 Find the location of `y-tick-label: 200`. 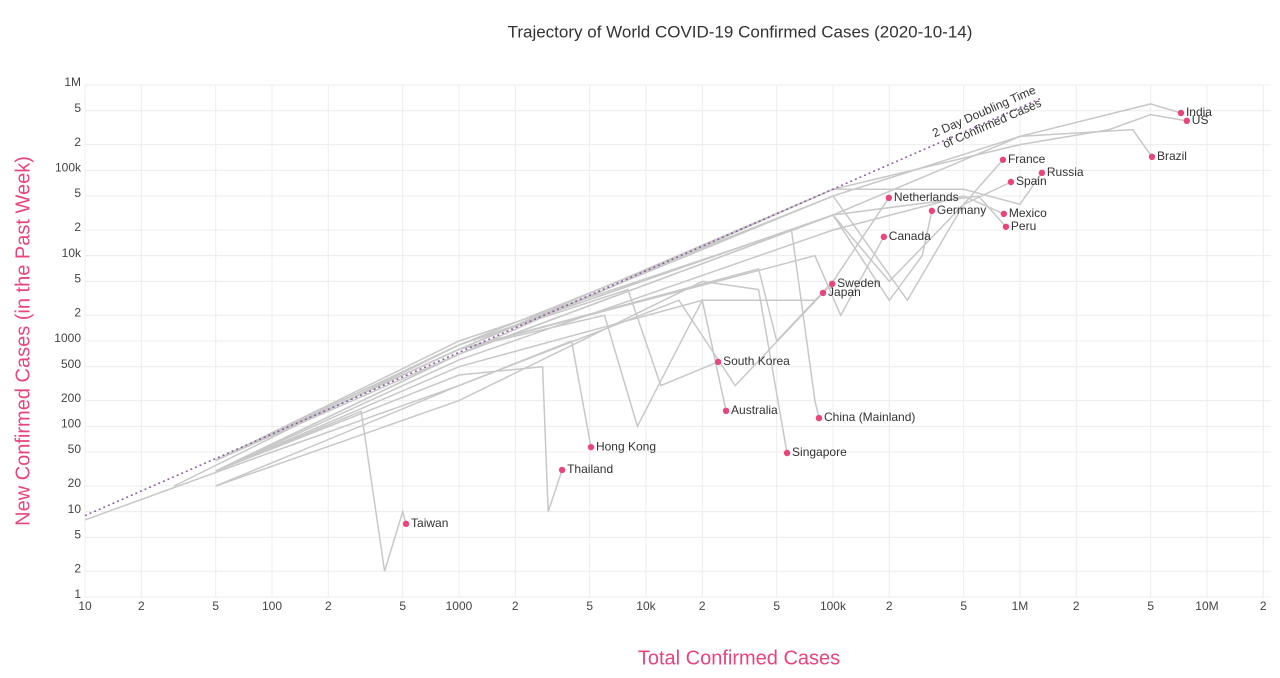

y-tick-label: 200 is located at coordinates (71, 398).